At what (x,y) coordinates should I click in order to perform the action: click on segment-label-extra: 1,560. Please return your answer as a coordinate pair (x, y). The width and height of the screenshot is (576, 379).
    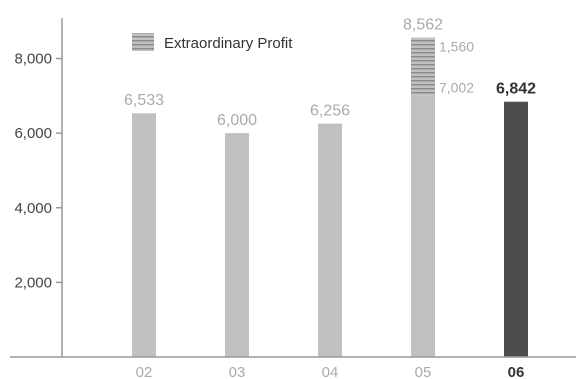
    Looking at the image, I should click on (456, 47).